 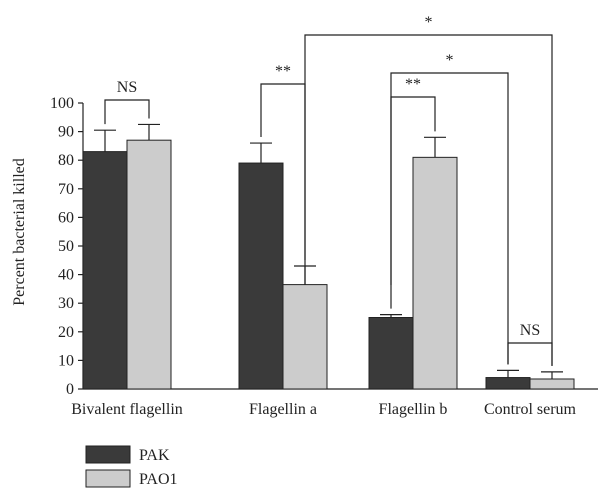 I want to click on y-axis-label: Percent bacterial killed, so click(x=19, y=231).